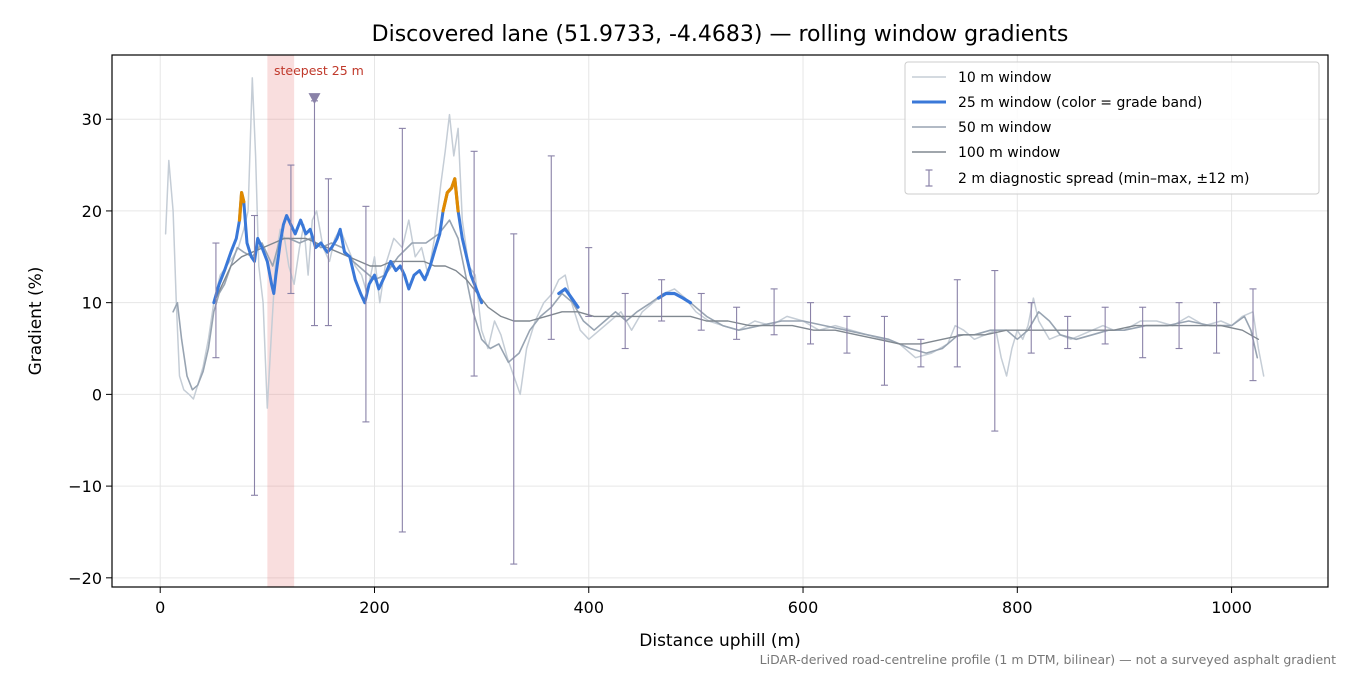 The image size is (1350, 675). I want to click on y-tick-label: 0, so click(97, 394).